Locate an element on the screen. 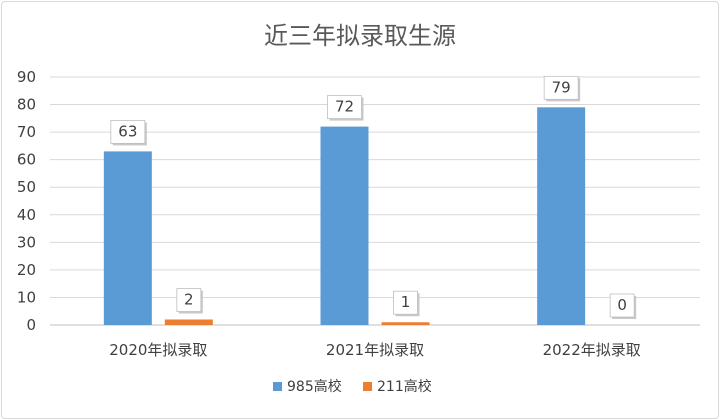 This screenshot has height=420, width=720. y-tick-label: 10 is located at coordinates (26, 297).